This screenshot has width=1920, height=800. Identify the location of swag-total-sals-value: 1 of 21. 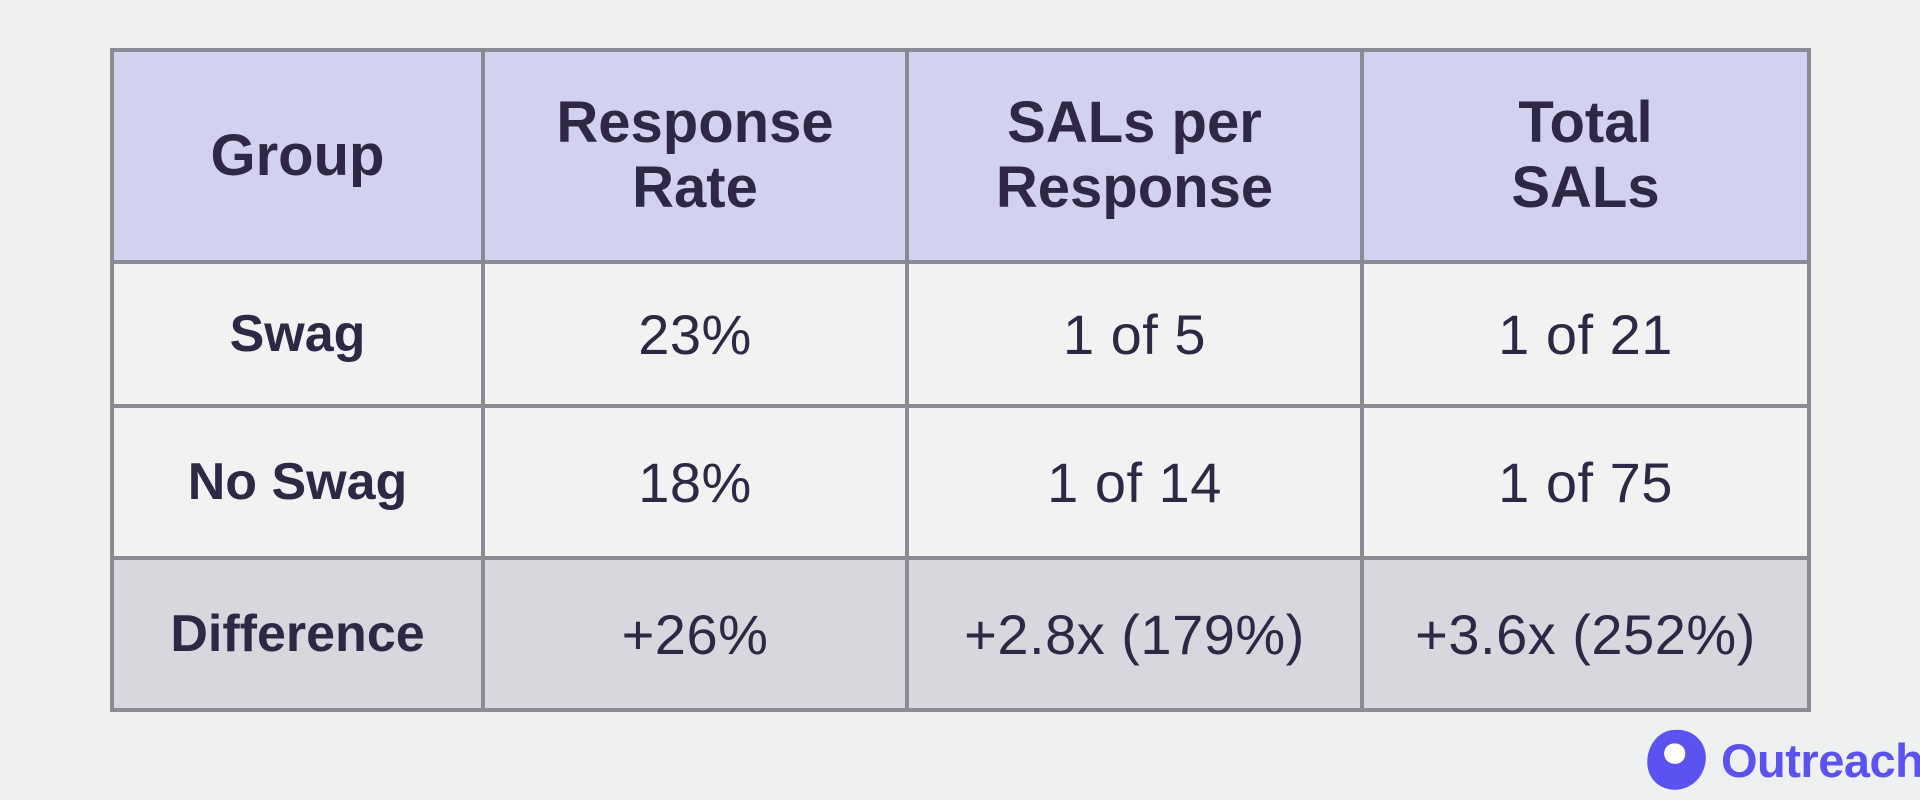
(1585, 334).